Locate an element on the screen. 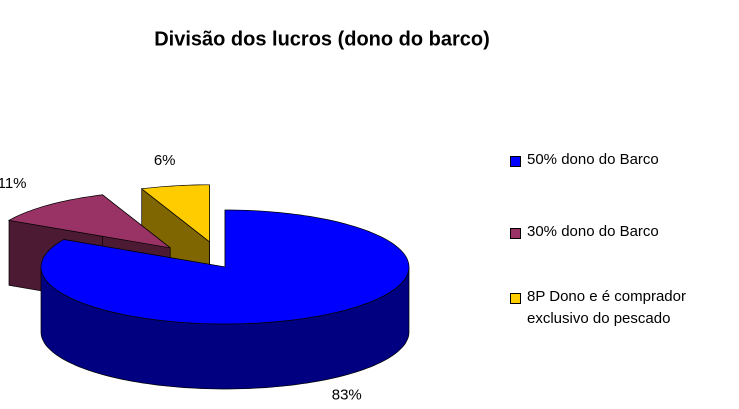 Image resolution: width=739 pixels, height=409 pixels. legend-item: 50% dono do Barco is located at coordinates (621, 161).